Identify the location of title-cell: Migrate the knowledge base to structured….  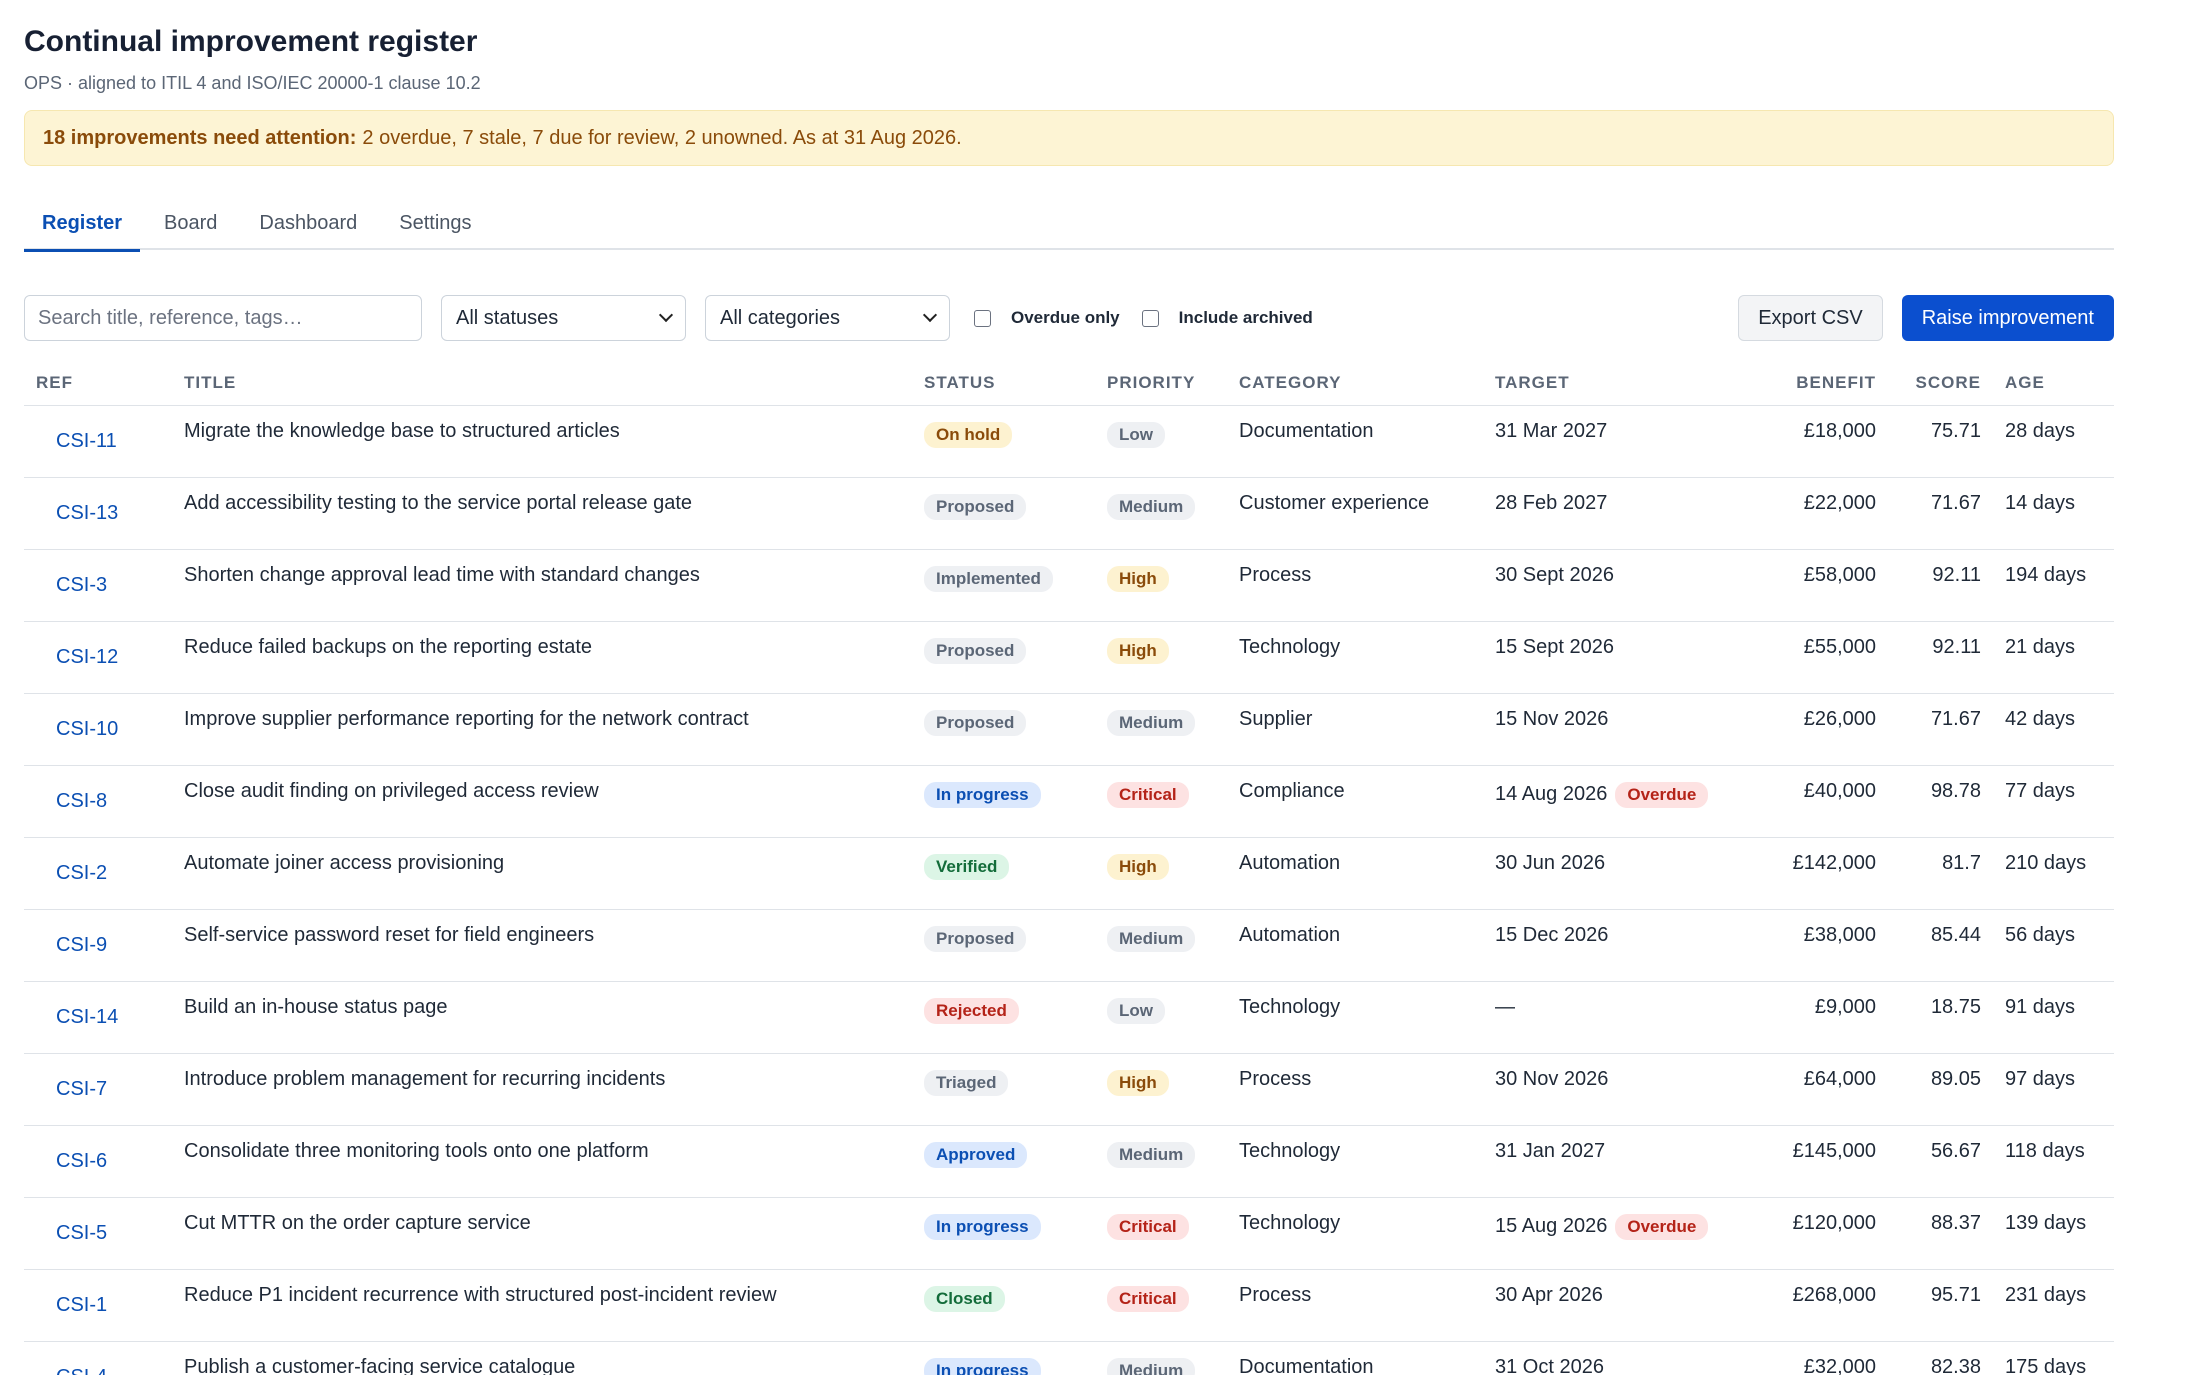
(542, 441).